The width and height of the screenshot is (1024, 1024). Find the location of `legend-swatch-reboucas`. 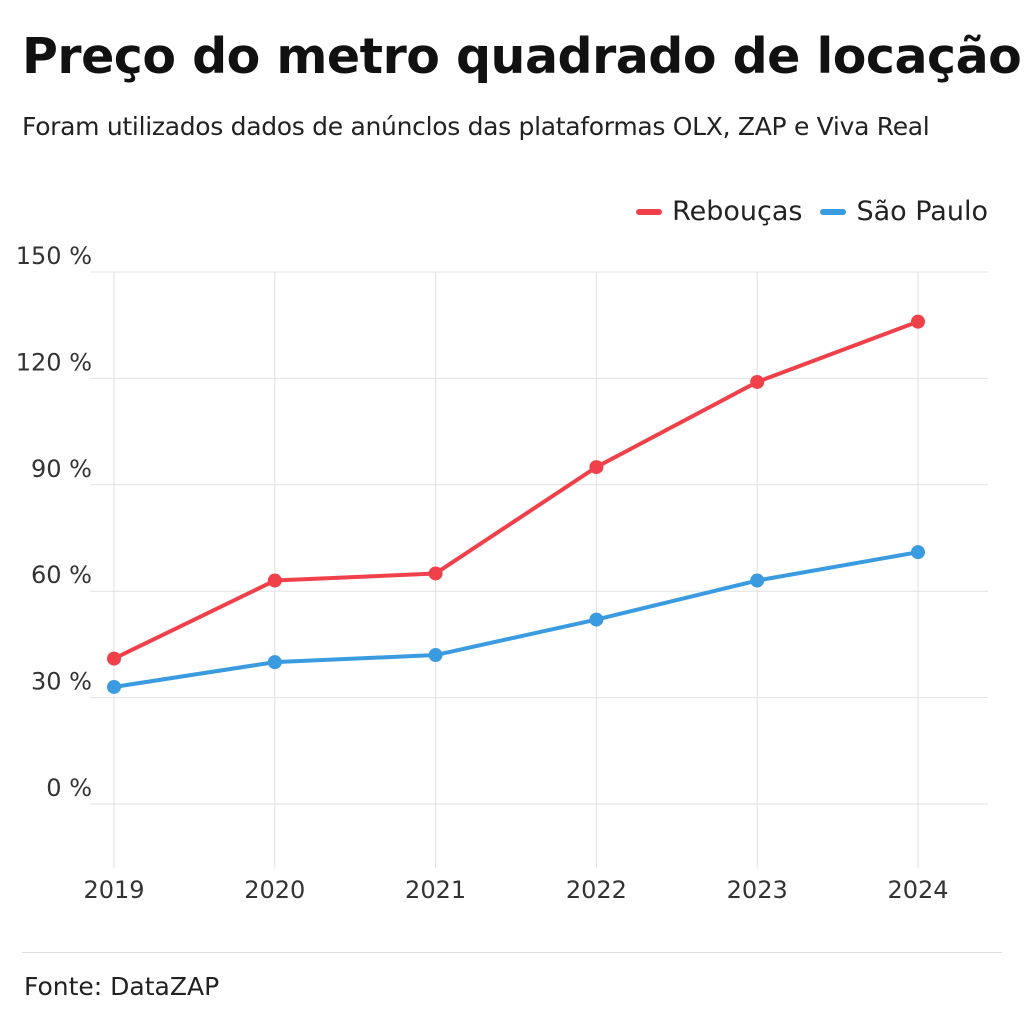

legend-swatch-reboucas is located at coordinates (649, 211).